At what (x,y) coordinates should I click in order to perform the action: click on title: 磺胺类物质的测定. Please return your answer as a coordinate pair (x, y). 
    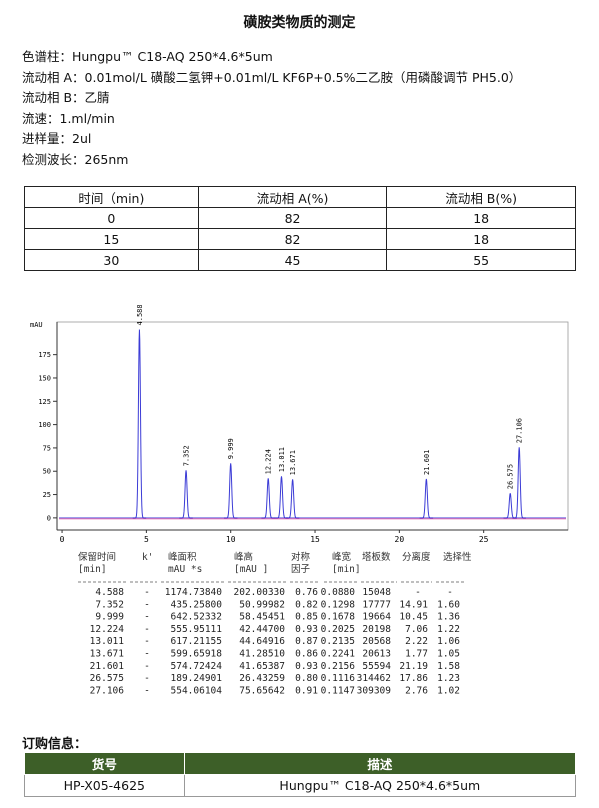
    Looking at the image, I should click on (299, 23).